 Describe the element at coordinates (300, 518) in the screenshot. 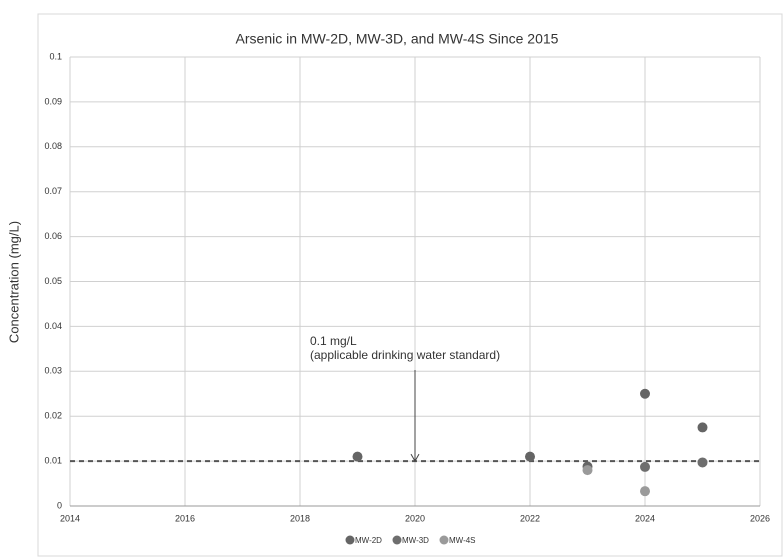

I see `x-tick-label: 2018` at that location.